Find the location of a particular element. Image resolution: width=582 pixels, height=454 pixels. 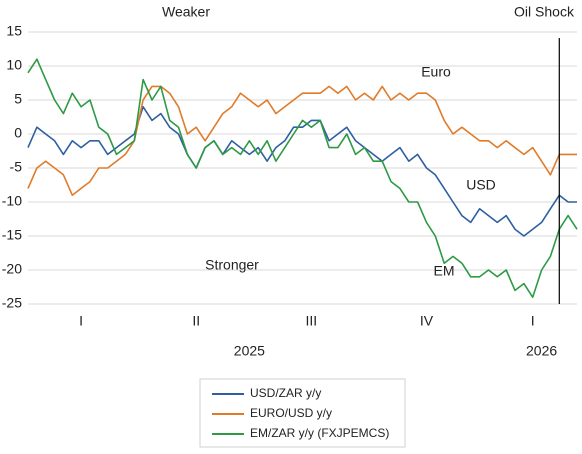

y-tick-label: 5 is located at coordinates (18, 99).